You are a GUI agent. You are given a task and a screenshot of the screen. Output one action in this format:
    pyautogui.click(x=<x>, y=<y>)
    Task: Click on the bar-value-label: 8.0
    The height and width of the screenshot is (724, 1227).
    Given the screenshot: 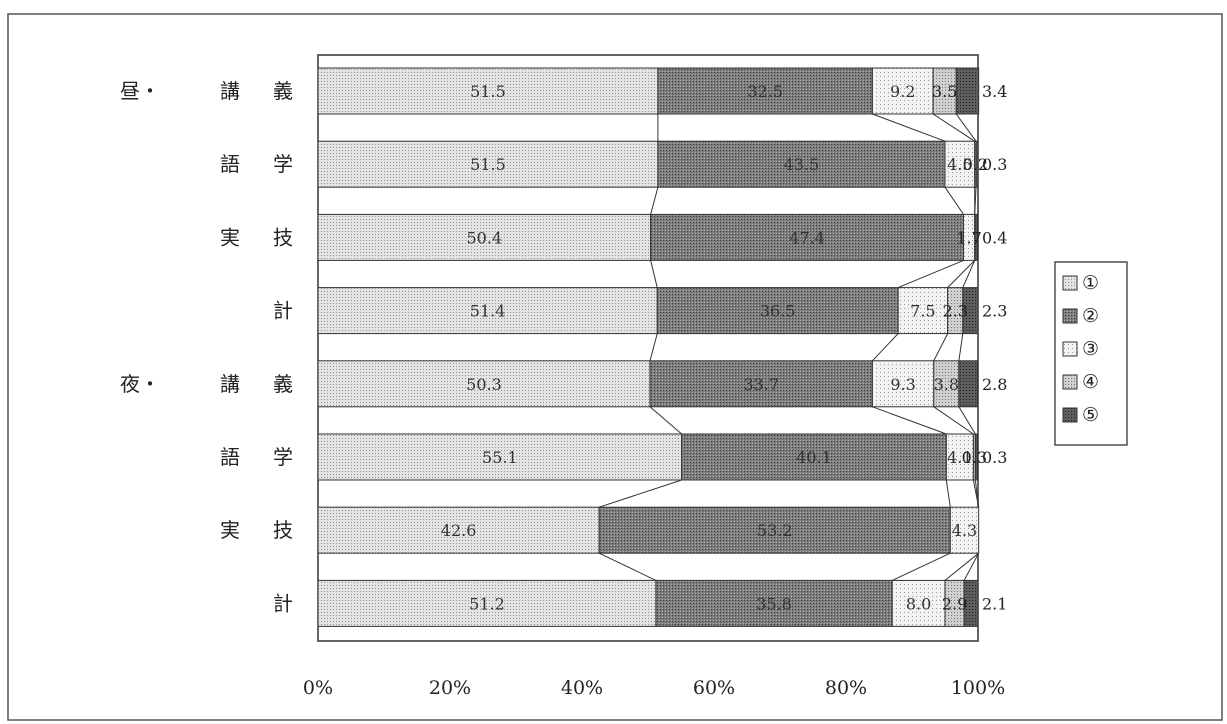 What is the action you would take?
    pyautogui.click(x=918, y=603)
    